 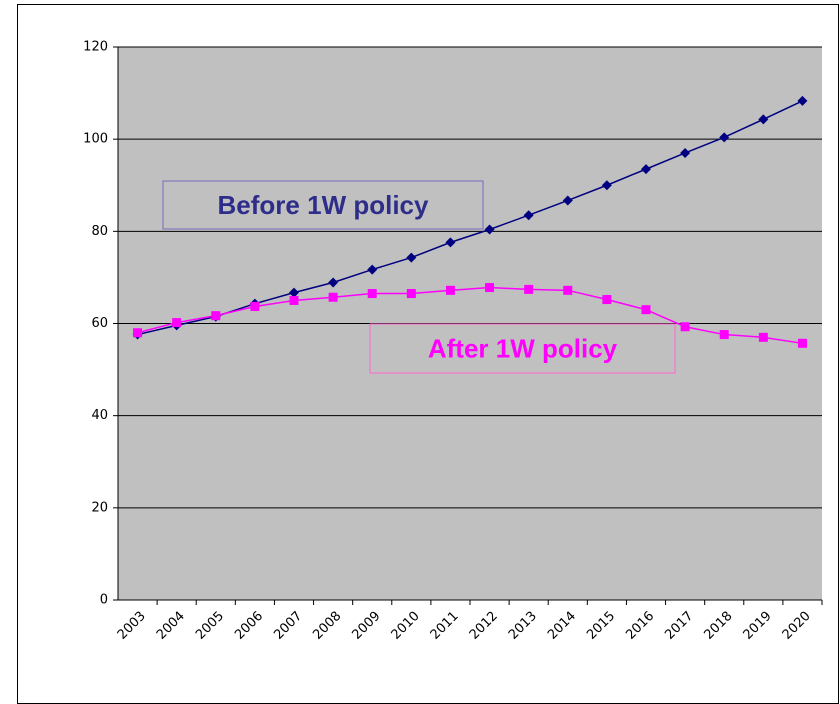 What do you see at coordinates (104, 600) in the screenshot?
I see `y-tick-label: 0` at bounding box center [104, 600].